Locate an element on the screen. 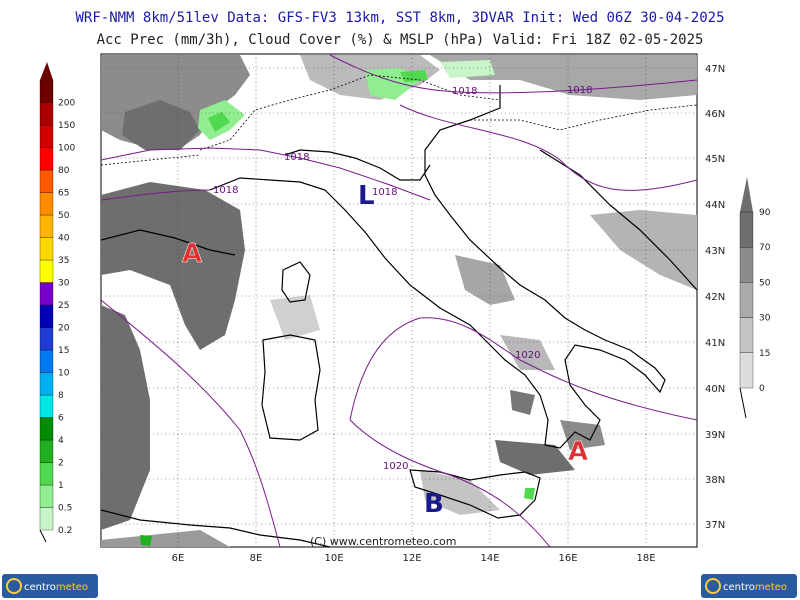 Image resolution: width=800 pixels, height=600 pixels. precip-legend-label: 150 is located at coordinates (66, 126).